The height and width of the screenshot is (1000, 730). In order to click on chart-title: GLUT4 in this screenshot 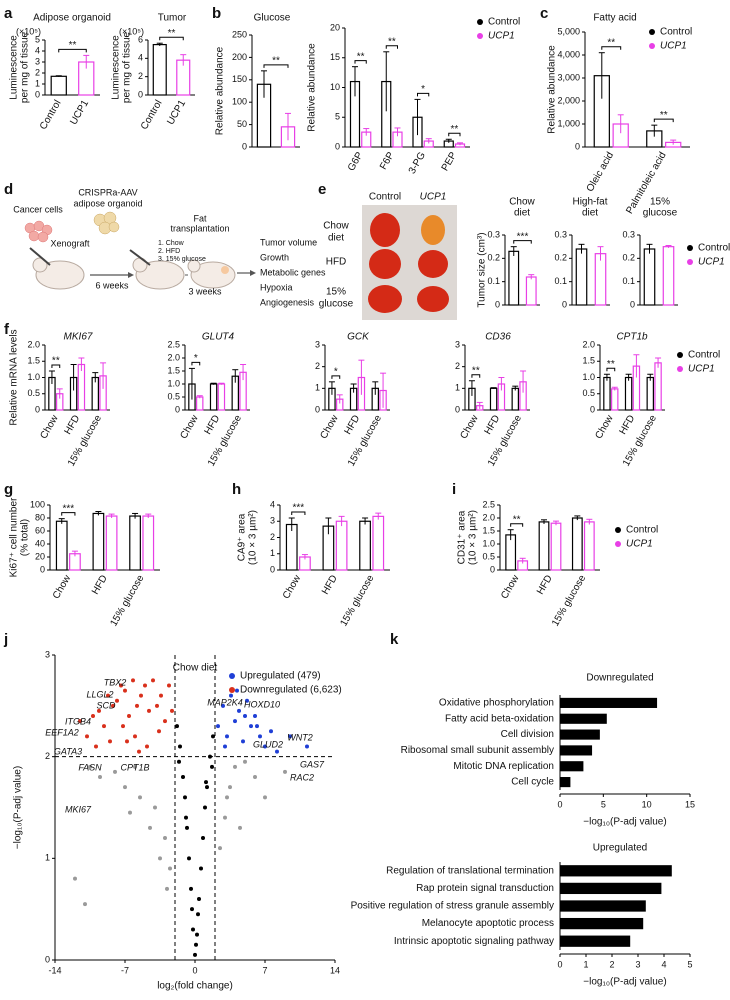, I will do `click(218, 337)`.